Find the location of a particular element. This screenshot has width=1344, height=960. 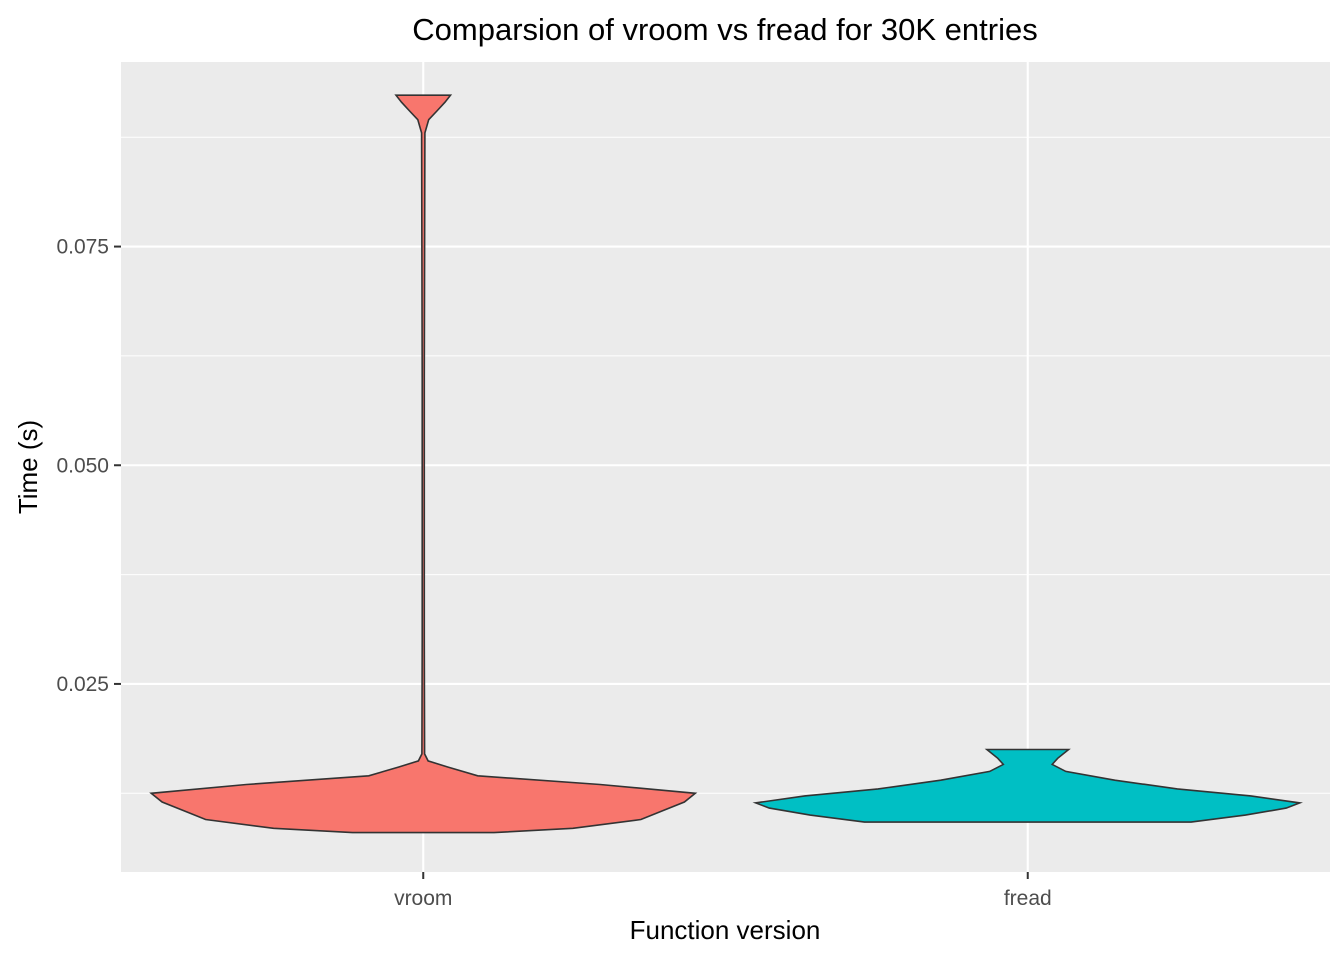

y-tick-label: 0.075 is located at coordinates (82, 247).